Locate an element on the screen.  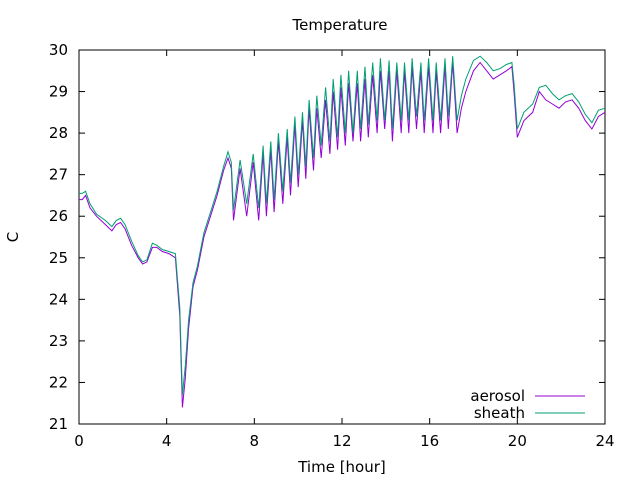
y-tick-label: 27 is located at coordinates (58, 175).